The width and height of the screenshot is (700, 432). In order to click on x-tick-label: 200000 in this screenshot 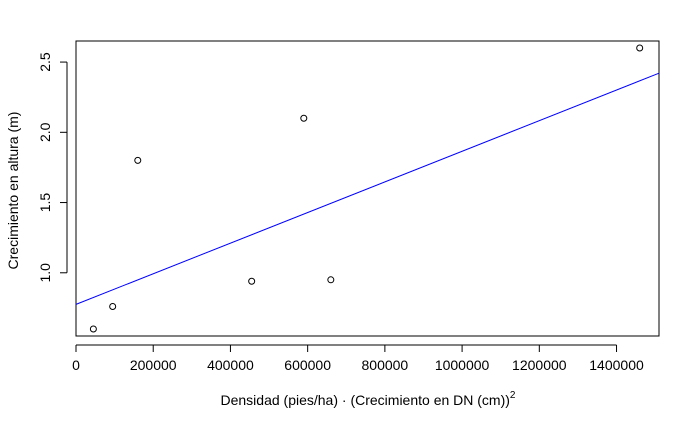, I will do `click(153, 365)`.